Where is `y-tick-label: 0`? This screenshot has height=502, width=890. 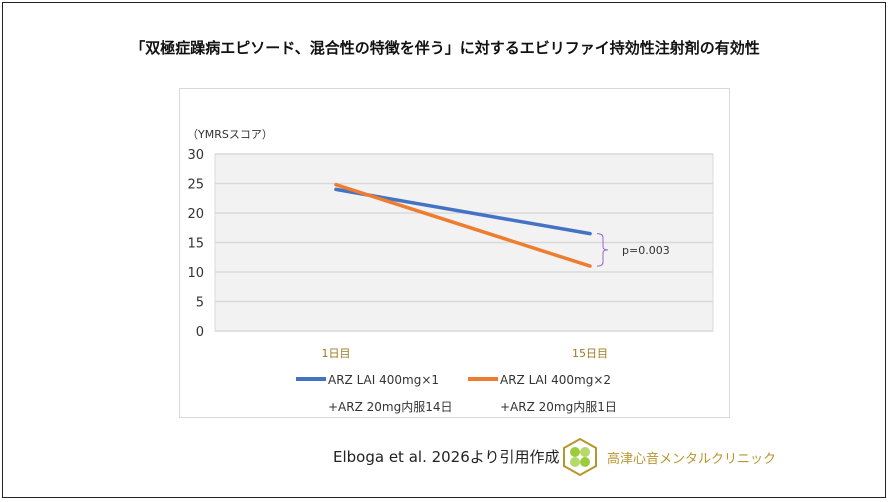 y-tick-label: 0 is located at coordinates (200, 332).